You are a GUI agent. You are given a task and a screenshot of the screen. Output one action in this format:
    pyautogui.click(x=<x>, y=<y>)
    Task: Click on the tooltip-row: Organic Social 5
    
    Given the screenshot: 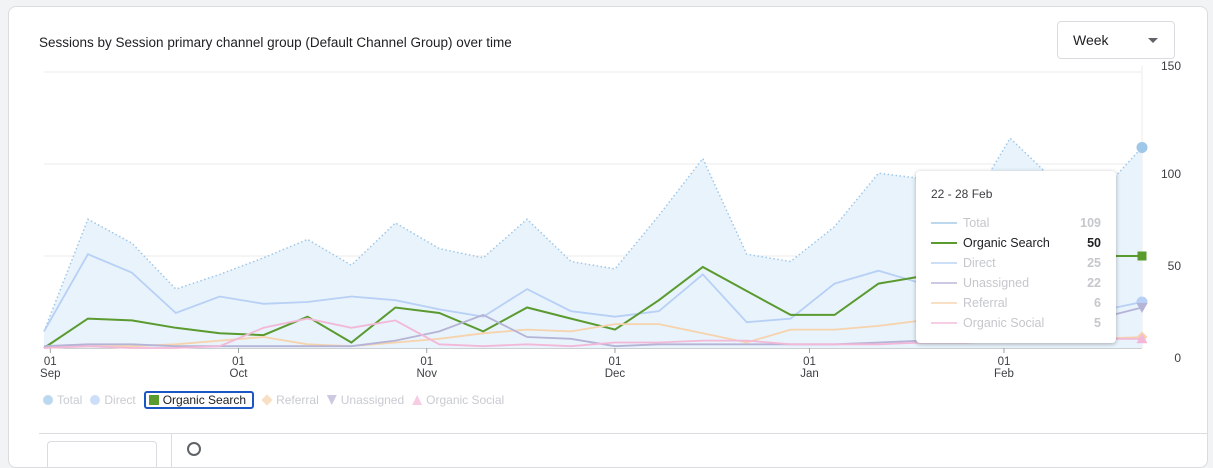 What is the action you would take?
    pyautogui.click(x=1016, y=323)
    